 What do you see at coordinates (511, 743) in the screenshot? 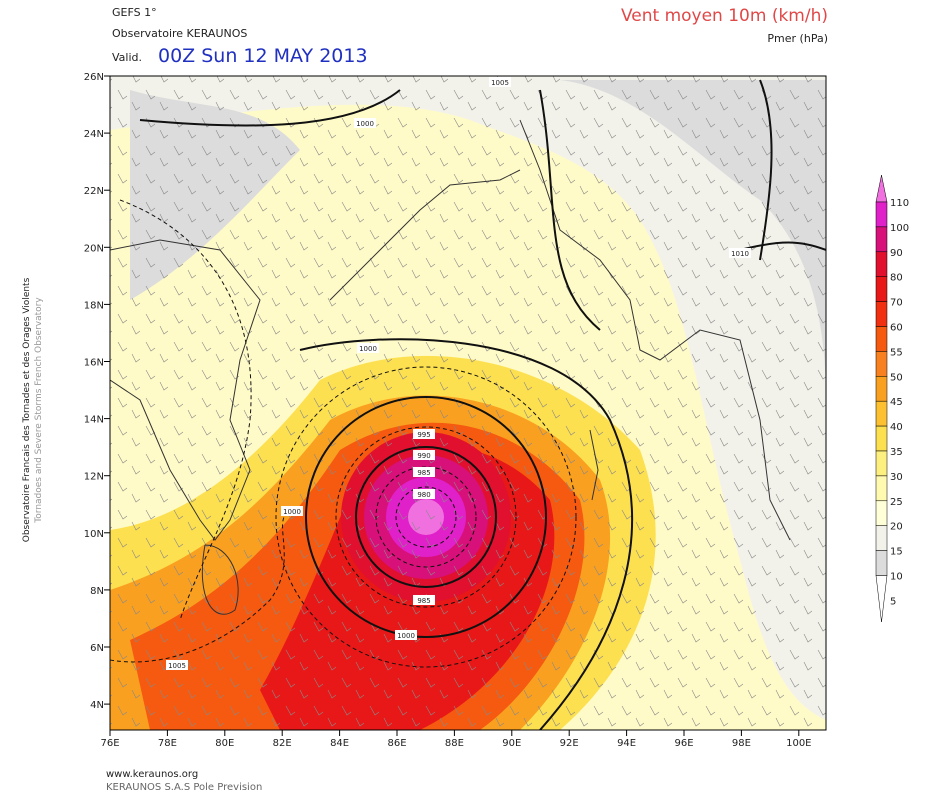
I see `lon-label: 90E` at bounding box center [511, 743].